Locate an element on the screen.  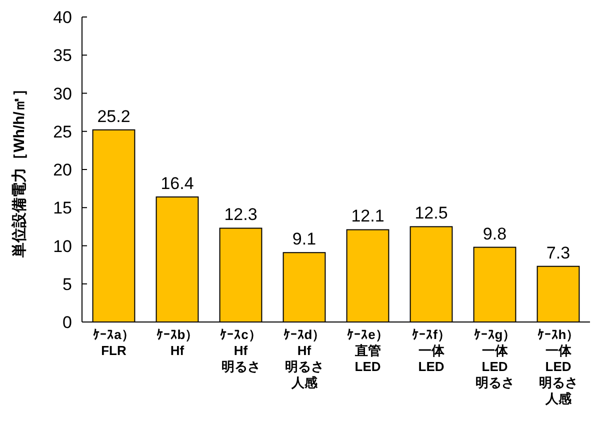
y-tick-label: 15 is located at coordinates (62, 208).